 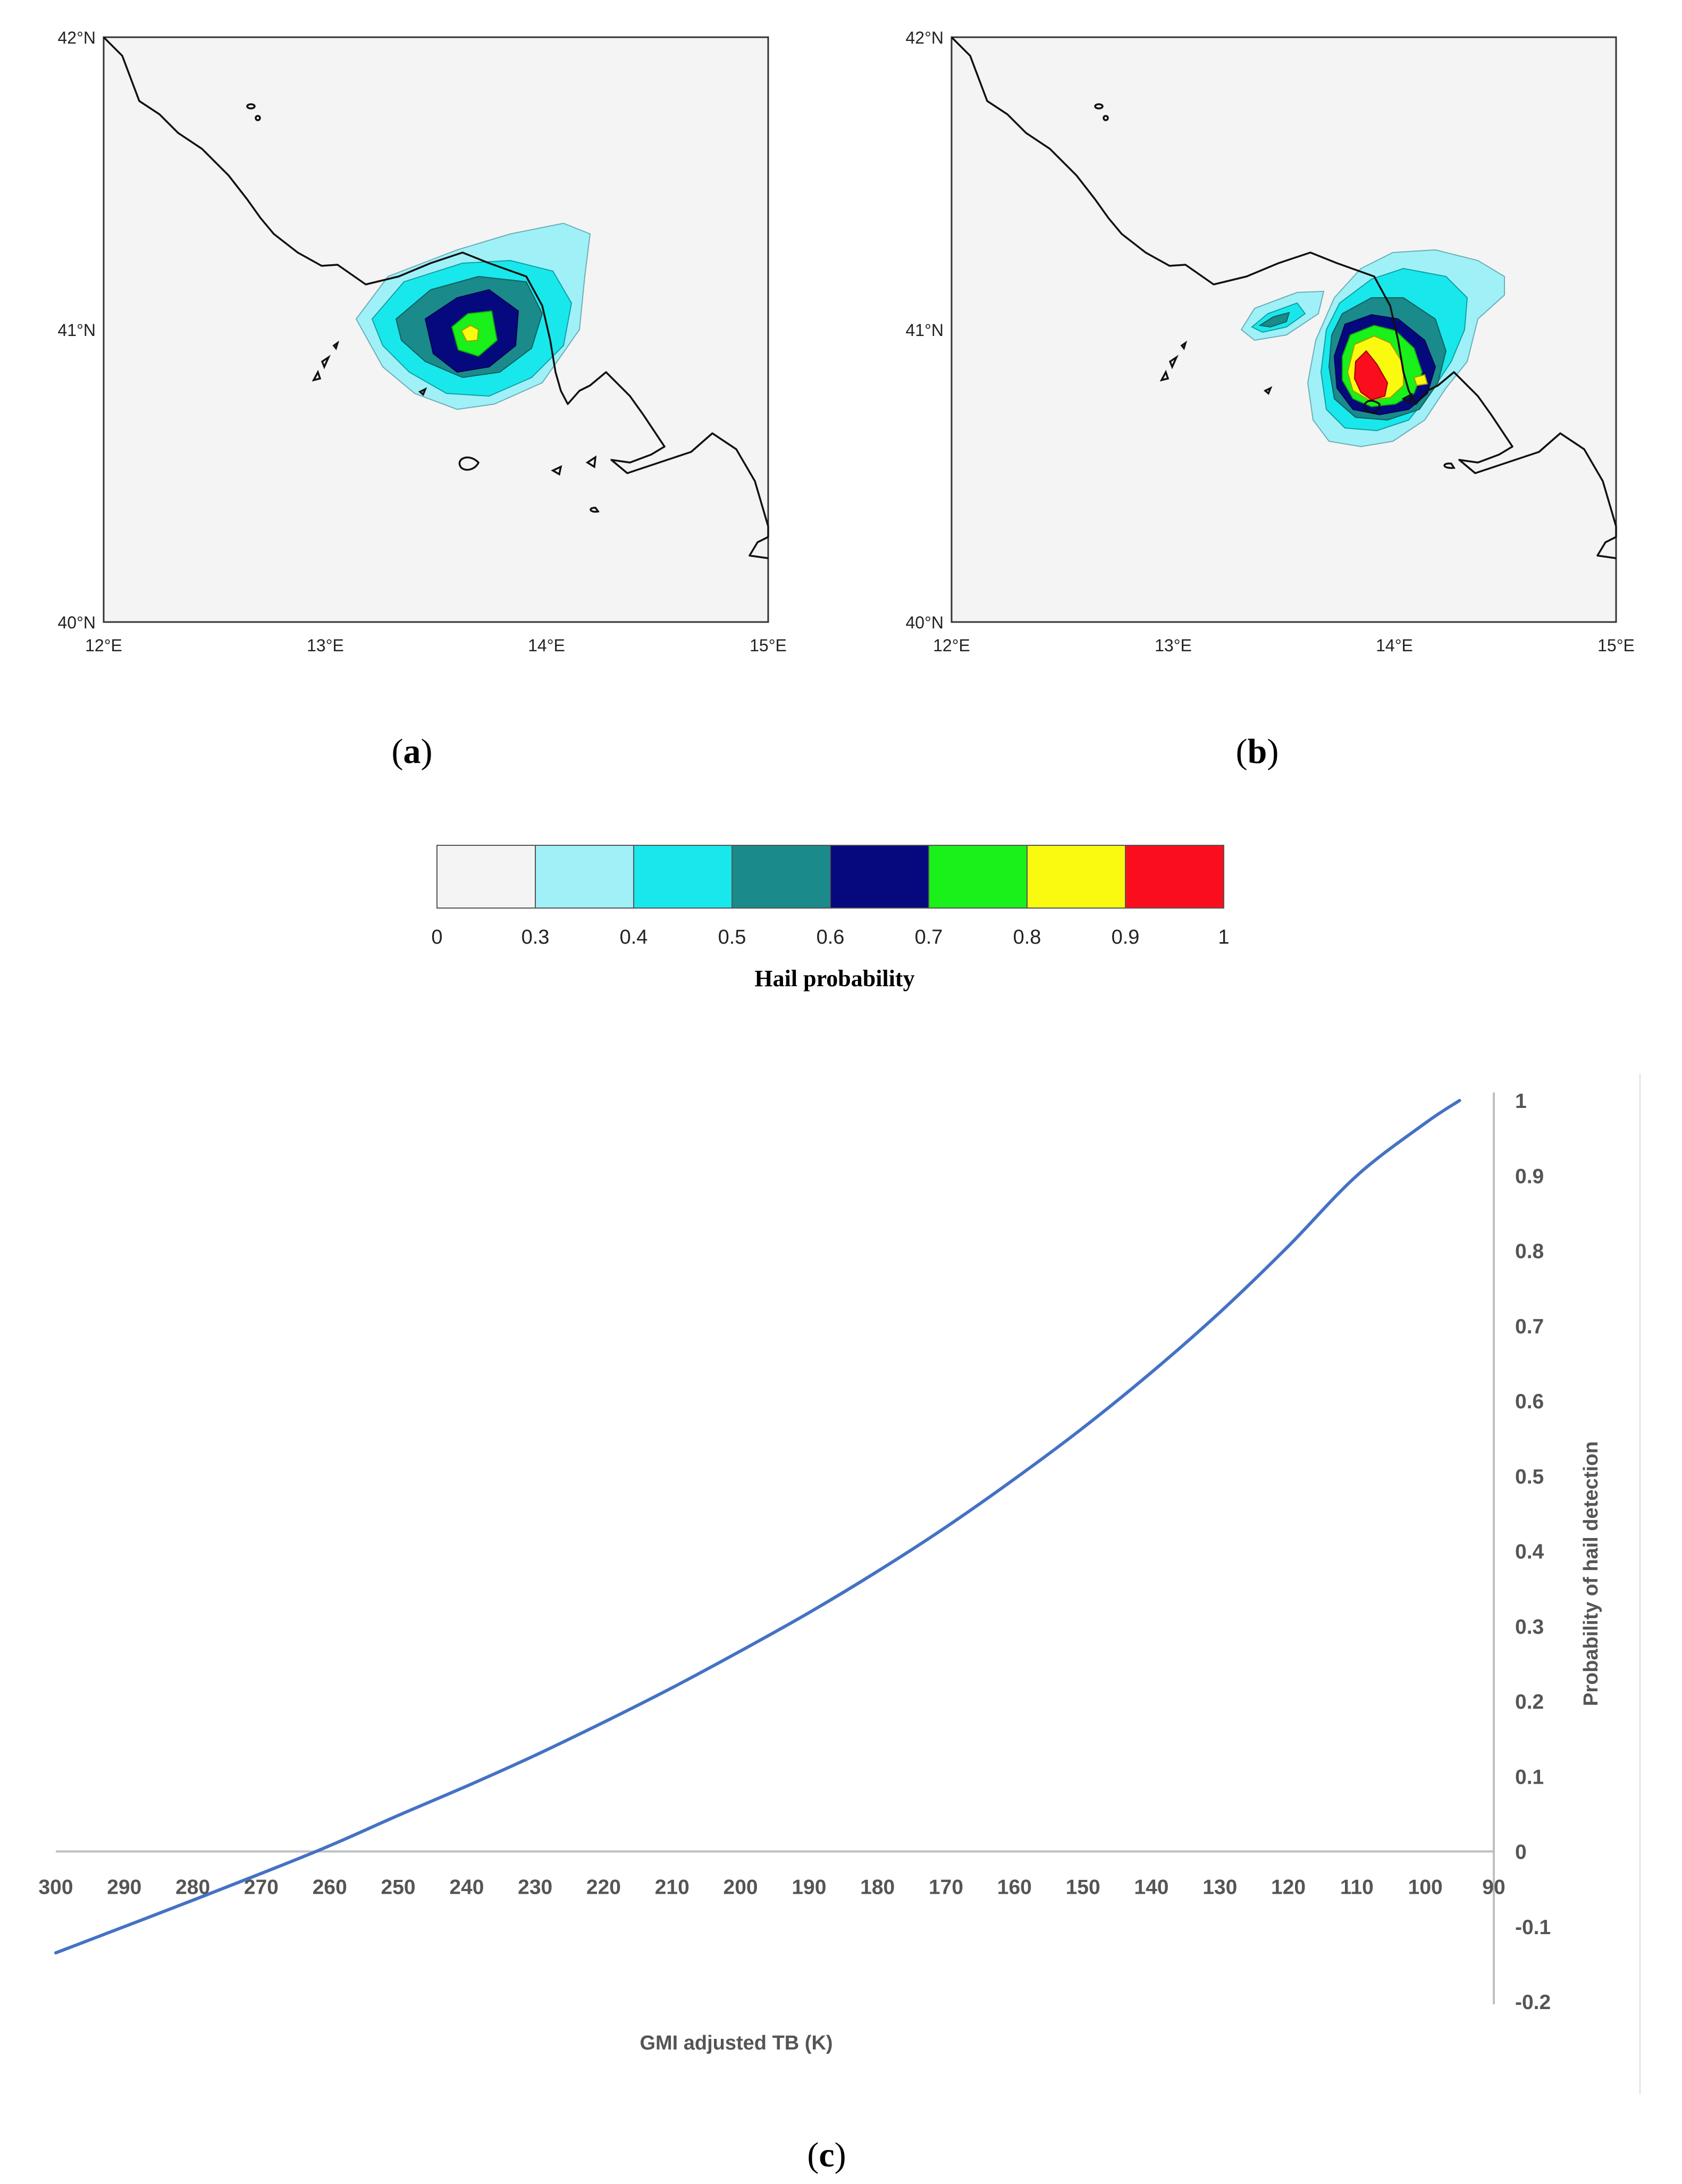 What do you see at coordinates (1533, 1927) in the screenshot?
I see `y-tick-label: -0.1` at bounding box center [1533, 1927].